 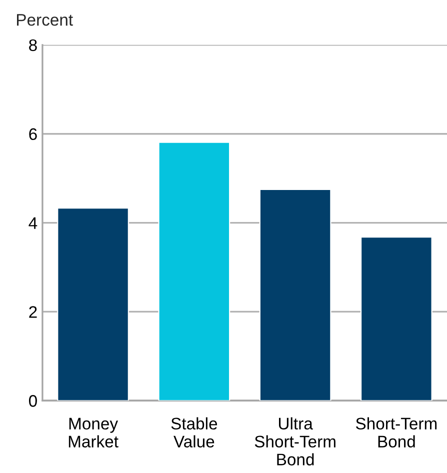 What do you see at coordinates (32, 401) in the screenshot?
I see `y-tick-label: 0` at bounding box center [32, 401].